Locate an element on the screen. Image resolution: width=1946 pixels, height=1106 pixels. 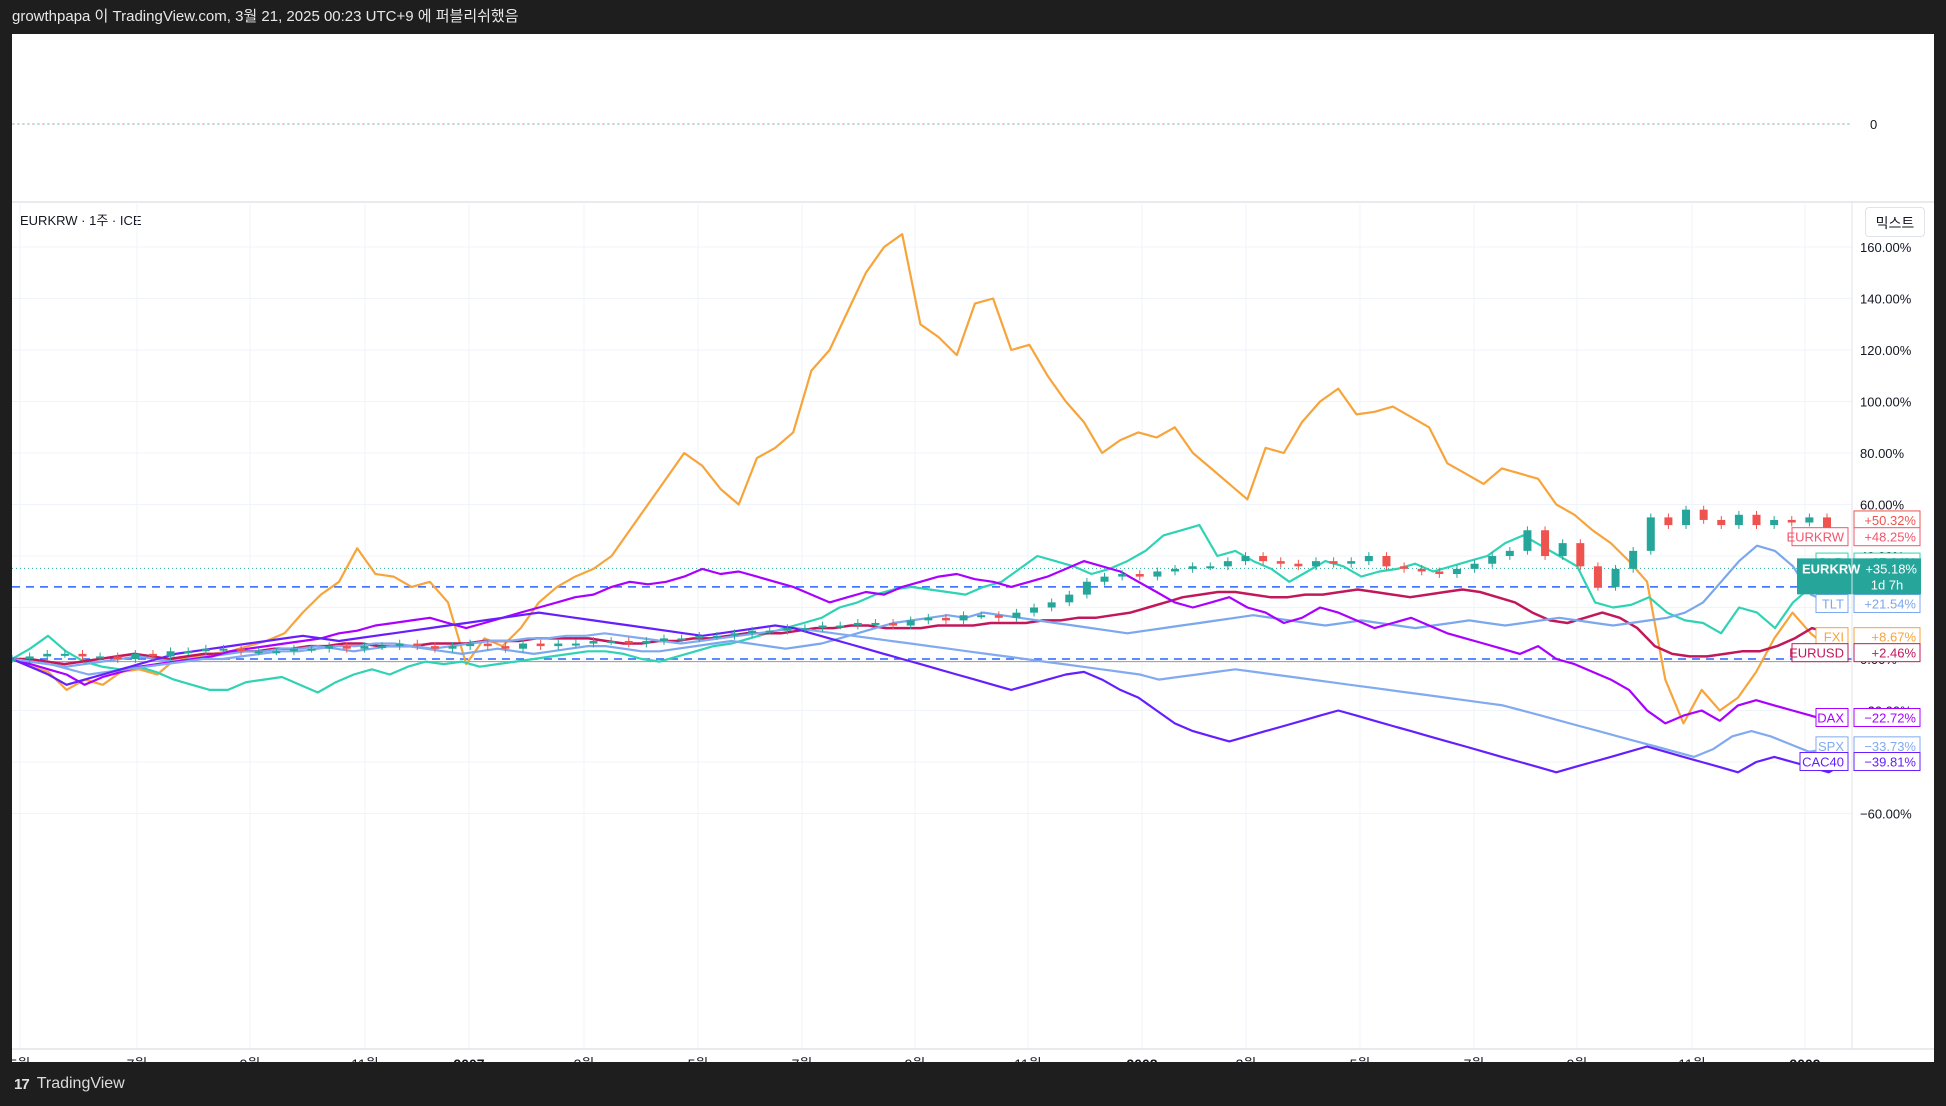
symbol-legend: EURKRW · 1주 · ICE is located at coordinates (81, 220).